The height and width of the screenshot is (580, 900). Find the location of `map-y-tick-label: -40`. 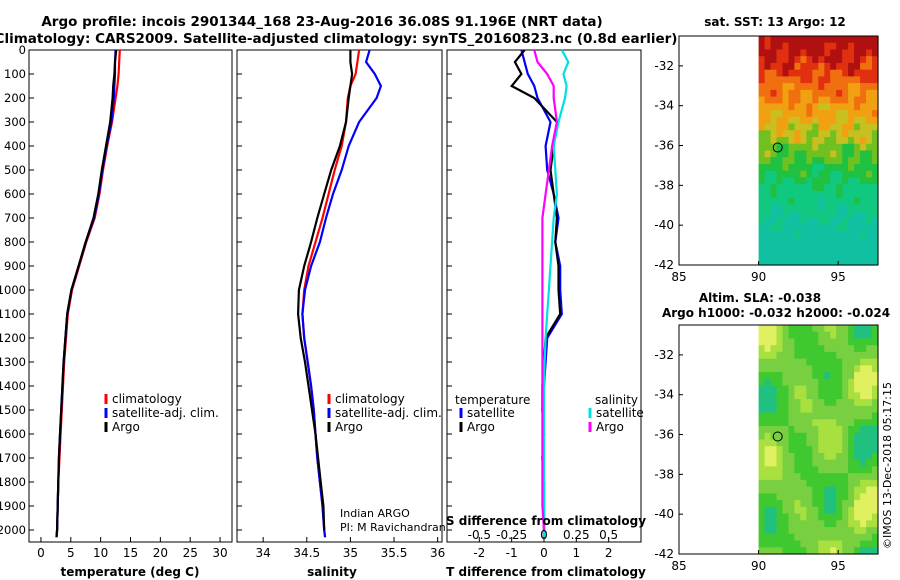

map-y-tick-label: -40 is located at coordinates (664, 514).